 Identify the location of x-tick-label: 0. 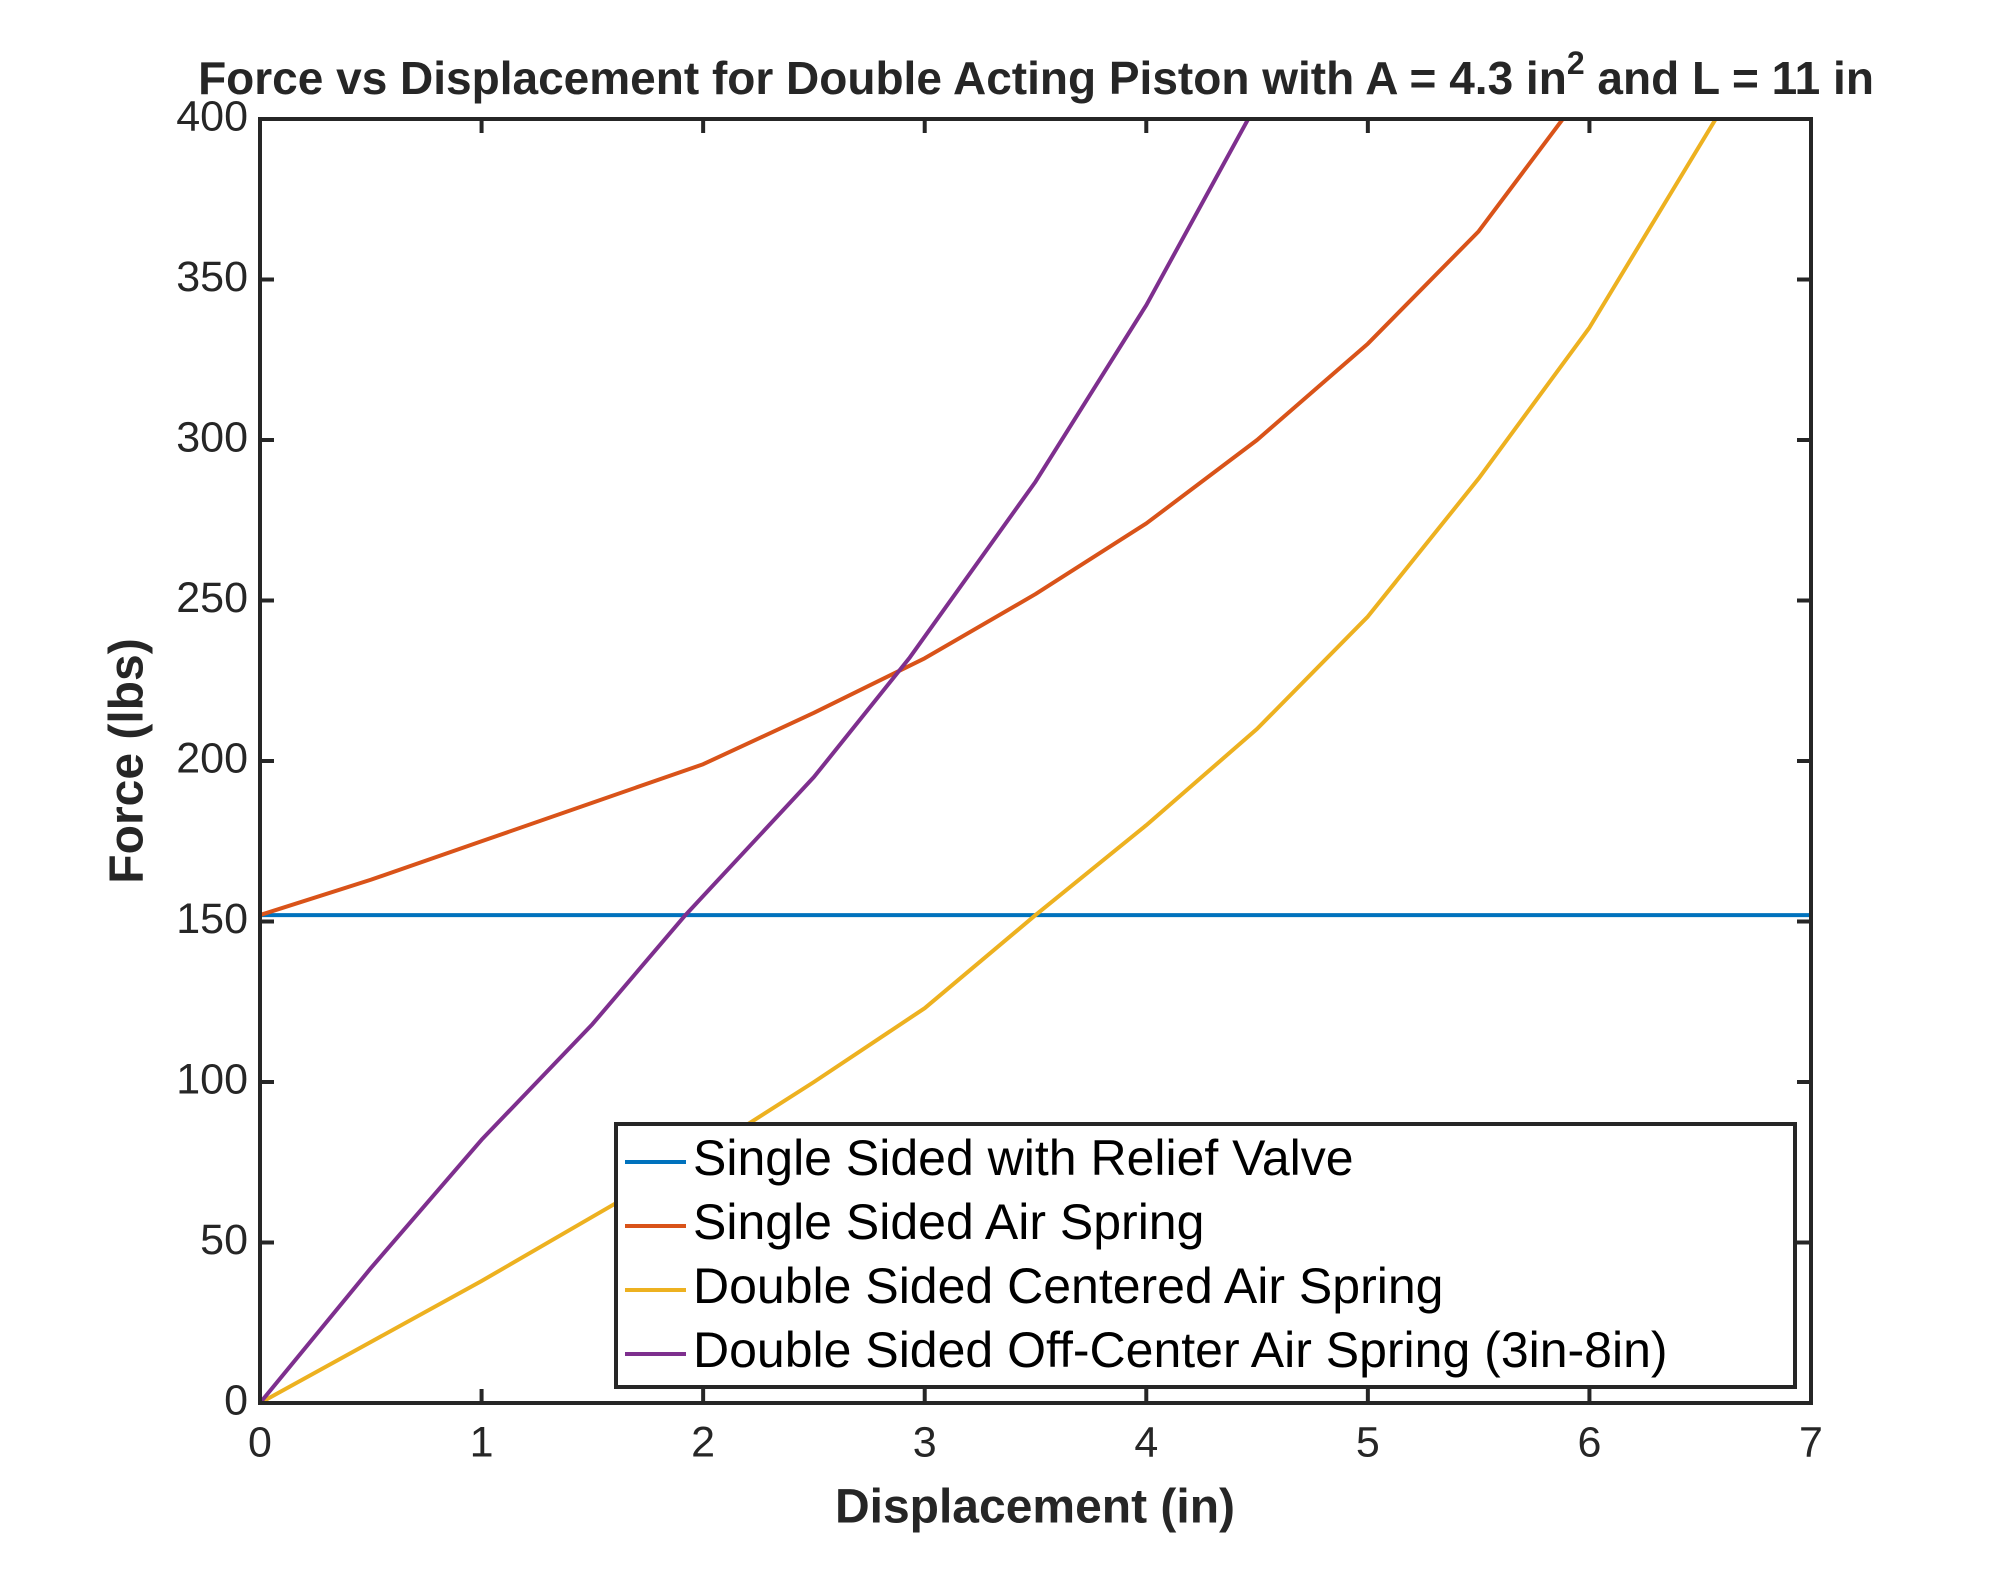
(260, 1442).